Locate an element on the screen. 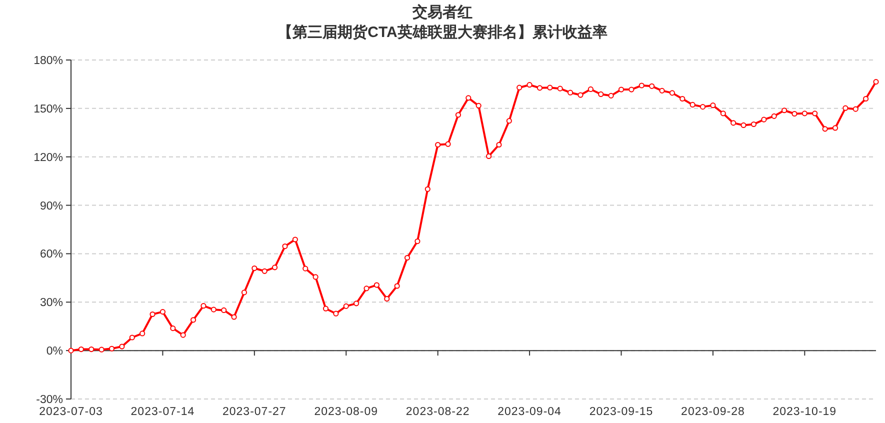 Image resolution: width=885 pixels, height=423 pixels. y-tick-label: 0% is located at coordinates (54, 352).